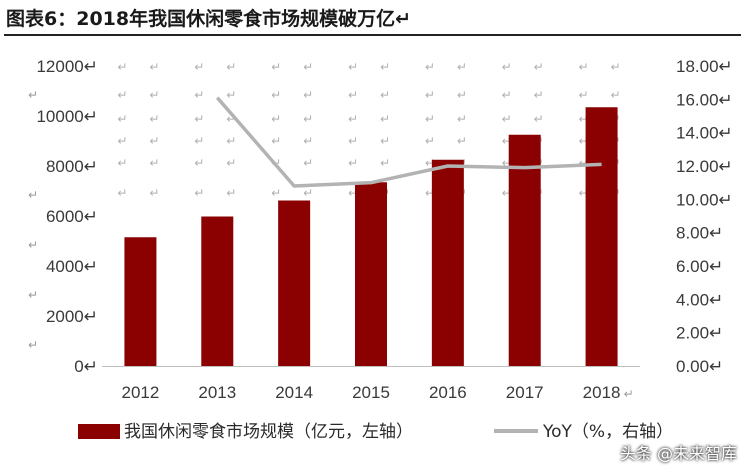 This screenshot has height=474, width=745. Describe the element at coordinates (141, 392) in the screenshot. I see `x-tick-label: 2012` at that location.